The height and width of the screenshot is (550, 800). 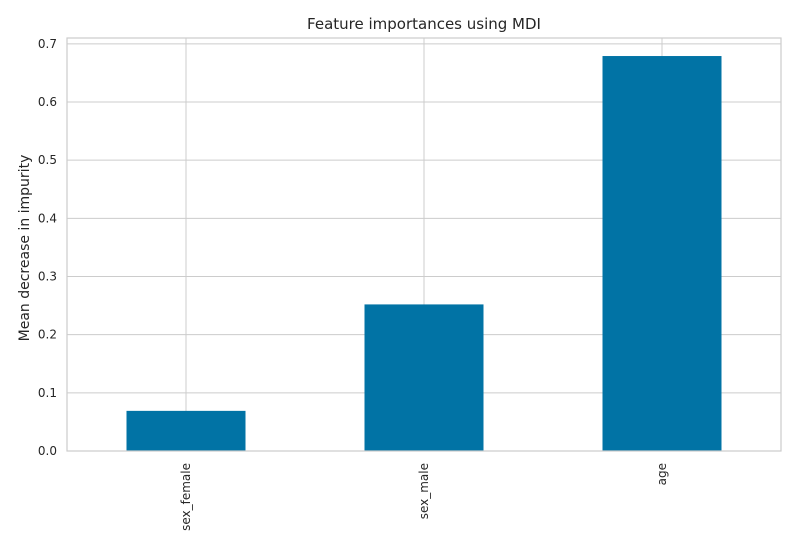 What do you see at coordinates (47, 276) in the screenshot?
I see `y-tick-label: 0.3` at bounding box center [47, 276].